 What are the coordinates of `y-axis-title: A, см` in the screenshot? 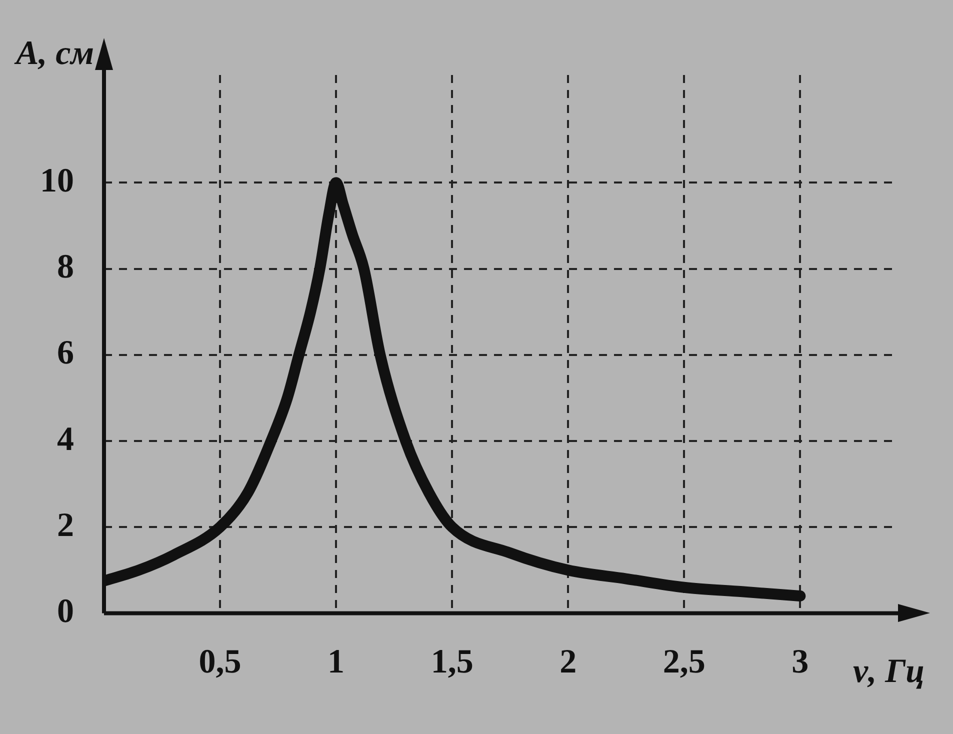 It's located at (54, 53).